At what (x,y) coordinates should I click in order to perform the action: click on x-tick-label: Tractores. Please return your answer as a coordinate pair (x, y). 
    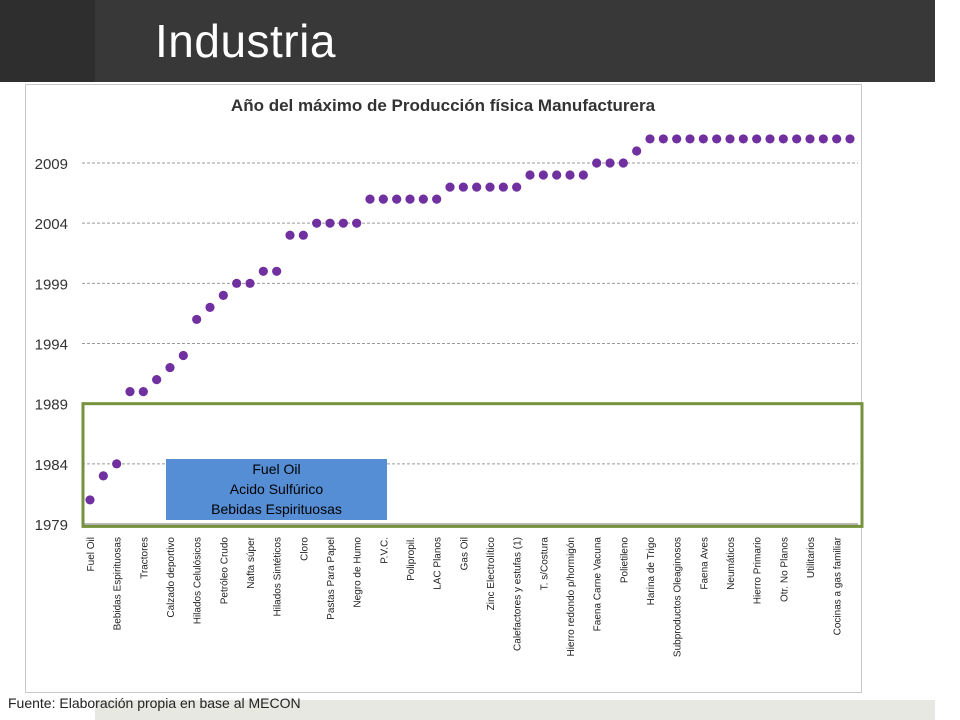
    Looking at the image, I should click on (144, 558).